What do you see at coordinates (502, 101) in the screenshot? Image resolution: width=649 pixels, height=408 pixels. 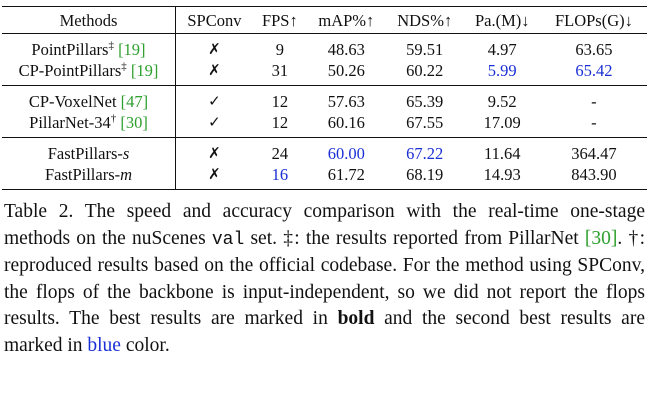 I see `cell-params: 9.52` at bounding box center [502, 101].